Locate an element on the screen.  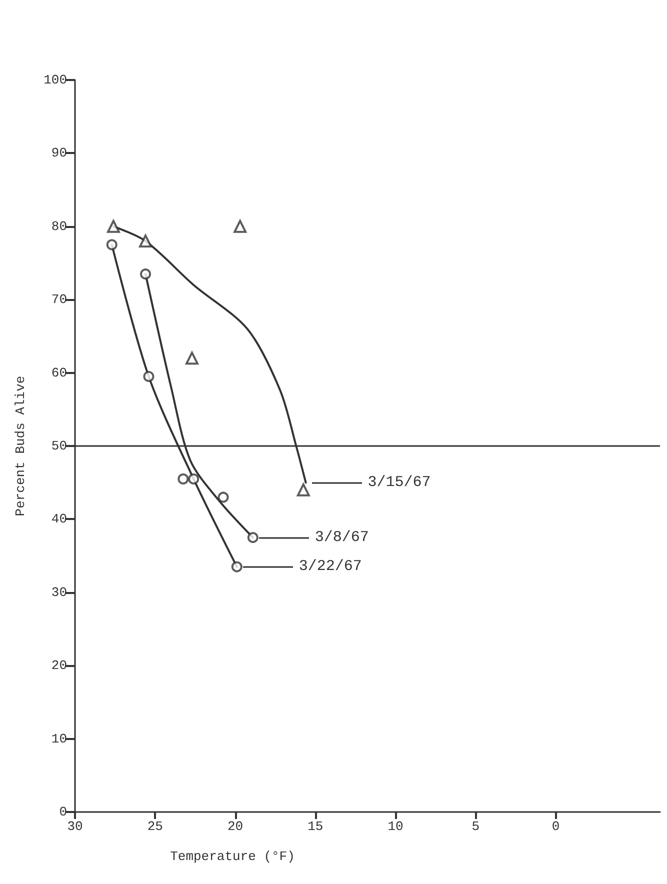
x-tick-label: 0 is located at coordinates (556, 826).